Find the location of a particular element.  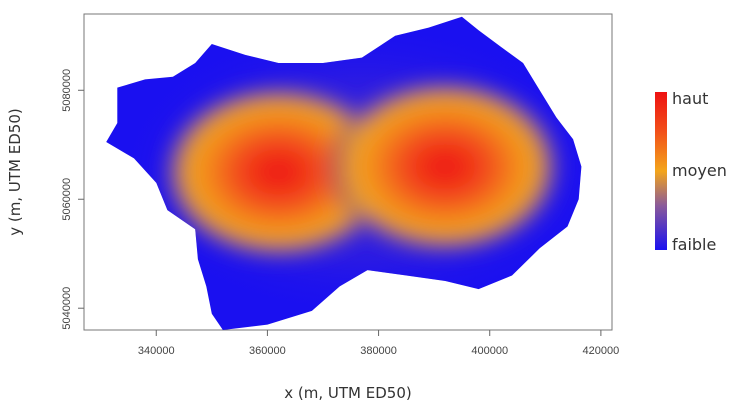

x-axis: 340000 360000 380000 400000 420000 is located at coordinates (378, 343).